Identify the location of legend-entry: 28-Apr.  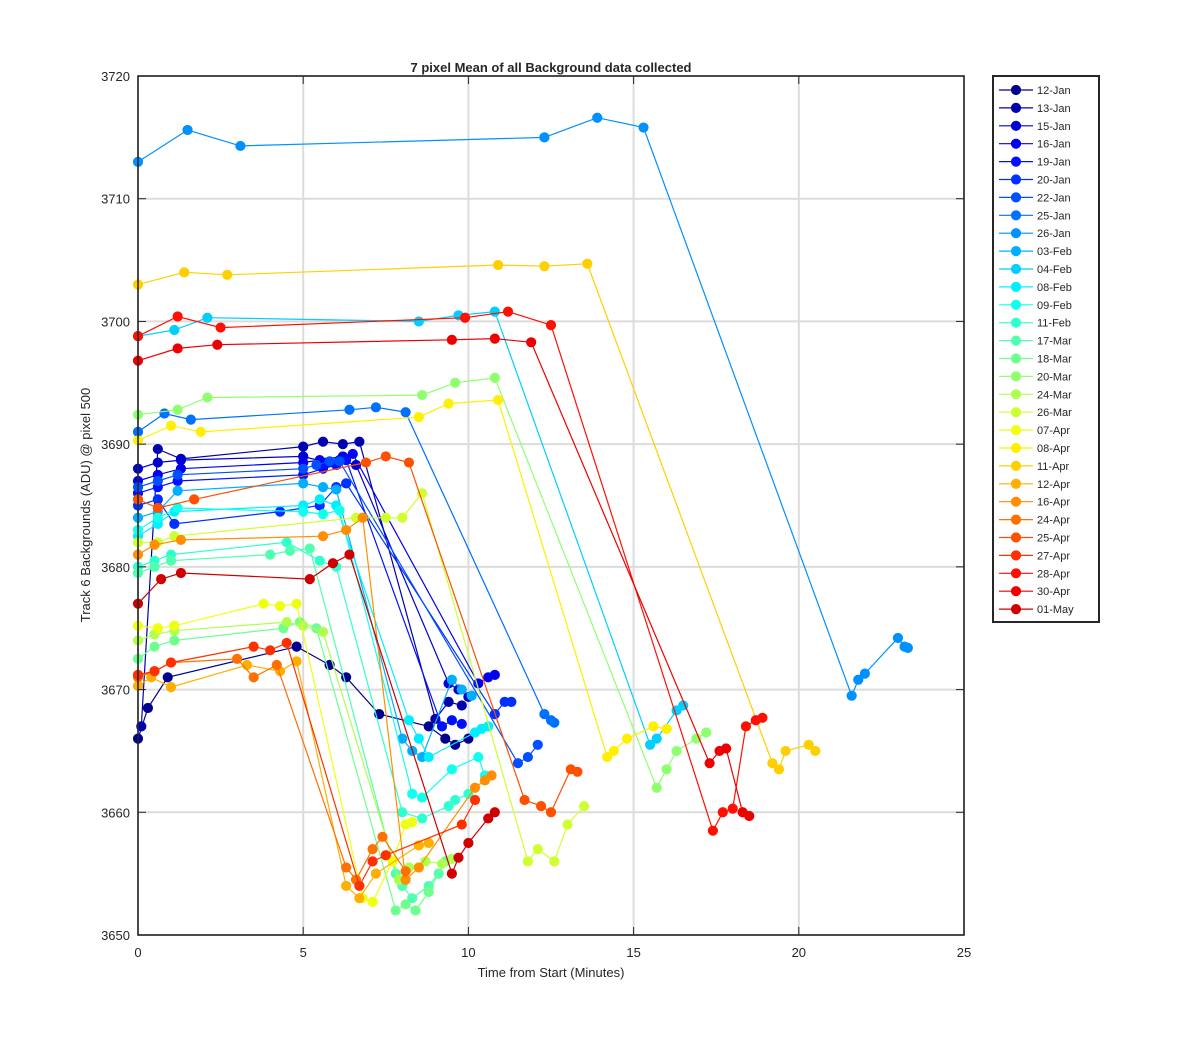
(1034, 574).